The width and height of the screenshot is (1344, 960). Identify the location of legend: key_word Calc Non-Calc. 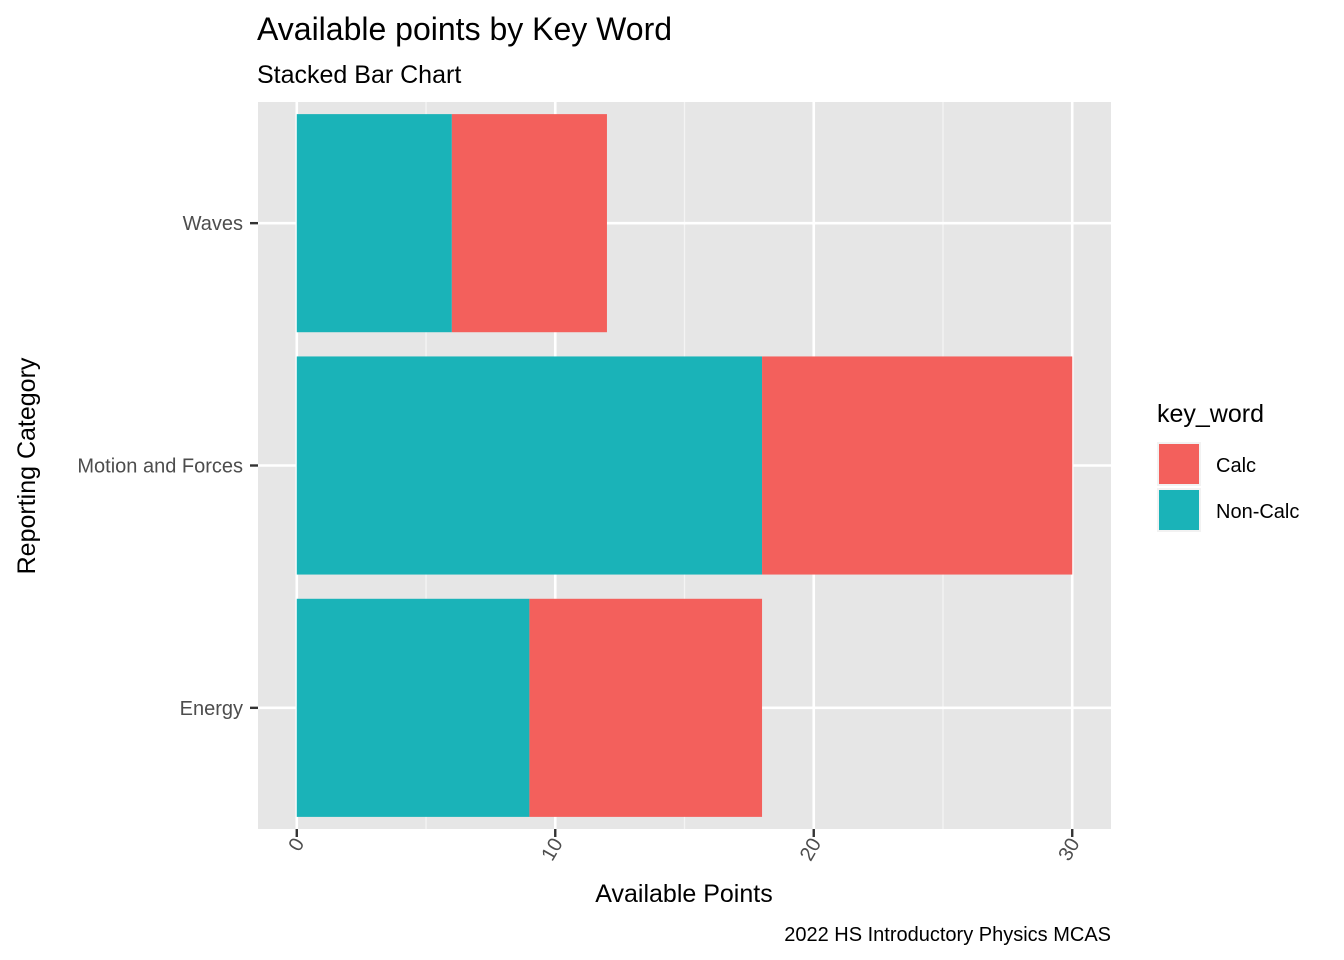
(1228, 466).